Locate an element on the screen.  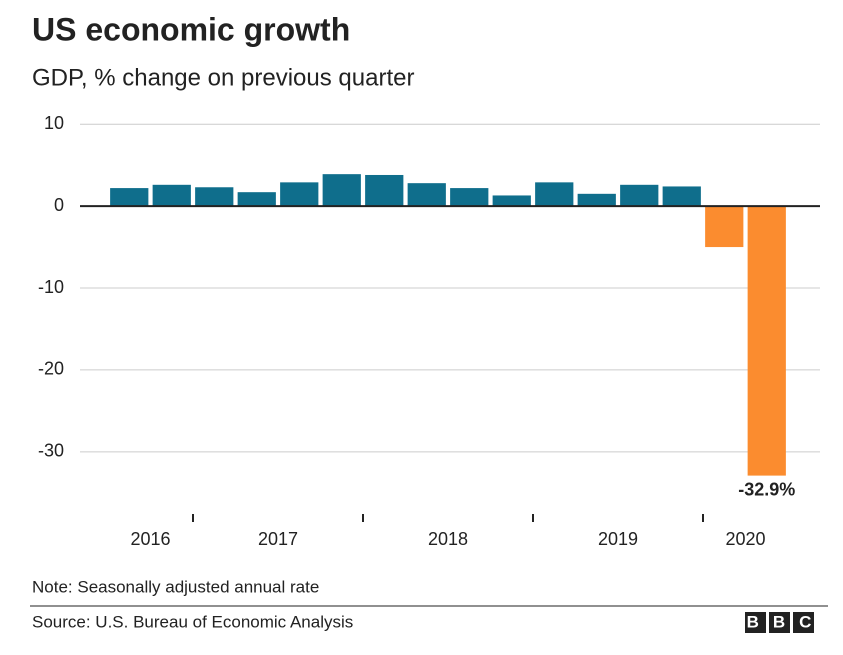
chart-title: US economic growth is located at coordinates (191, 29).